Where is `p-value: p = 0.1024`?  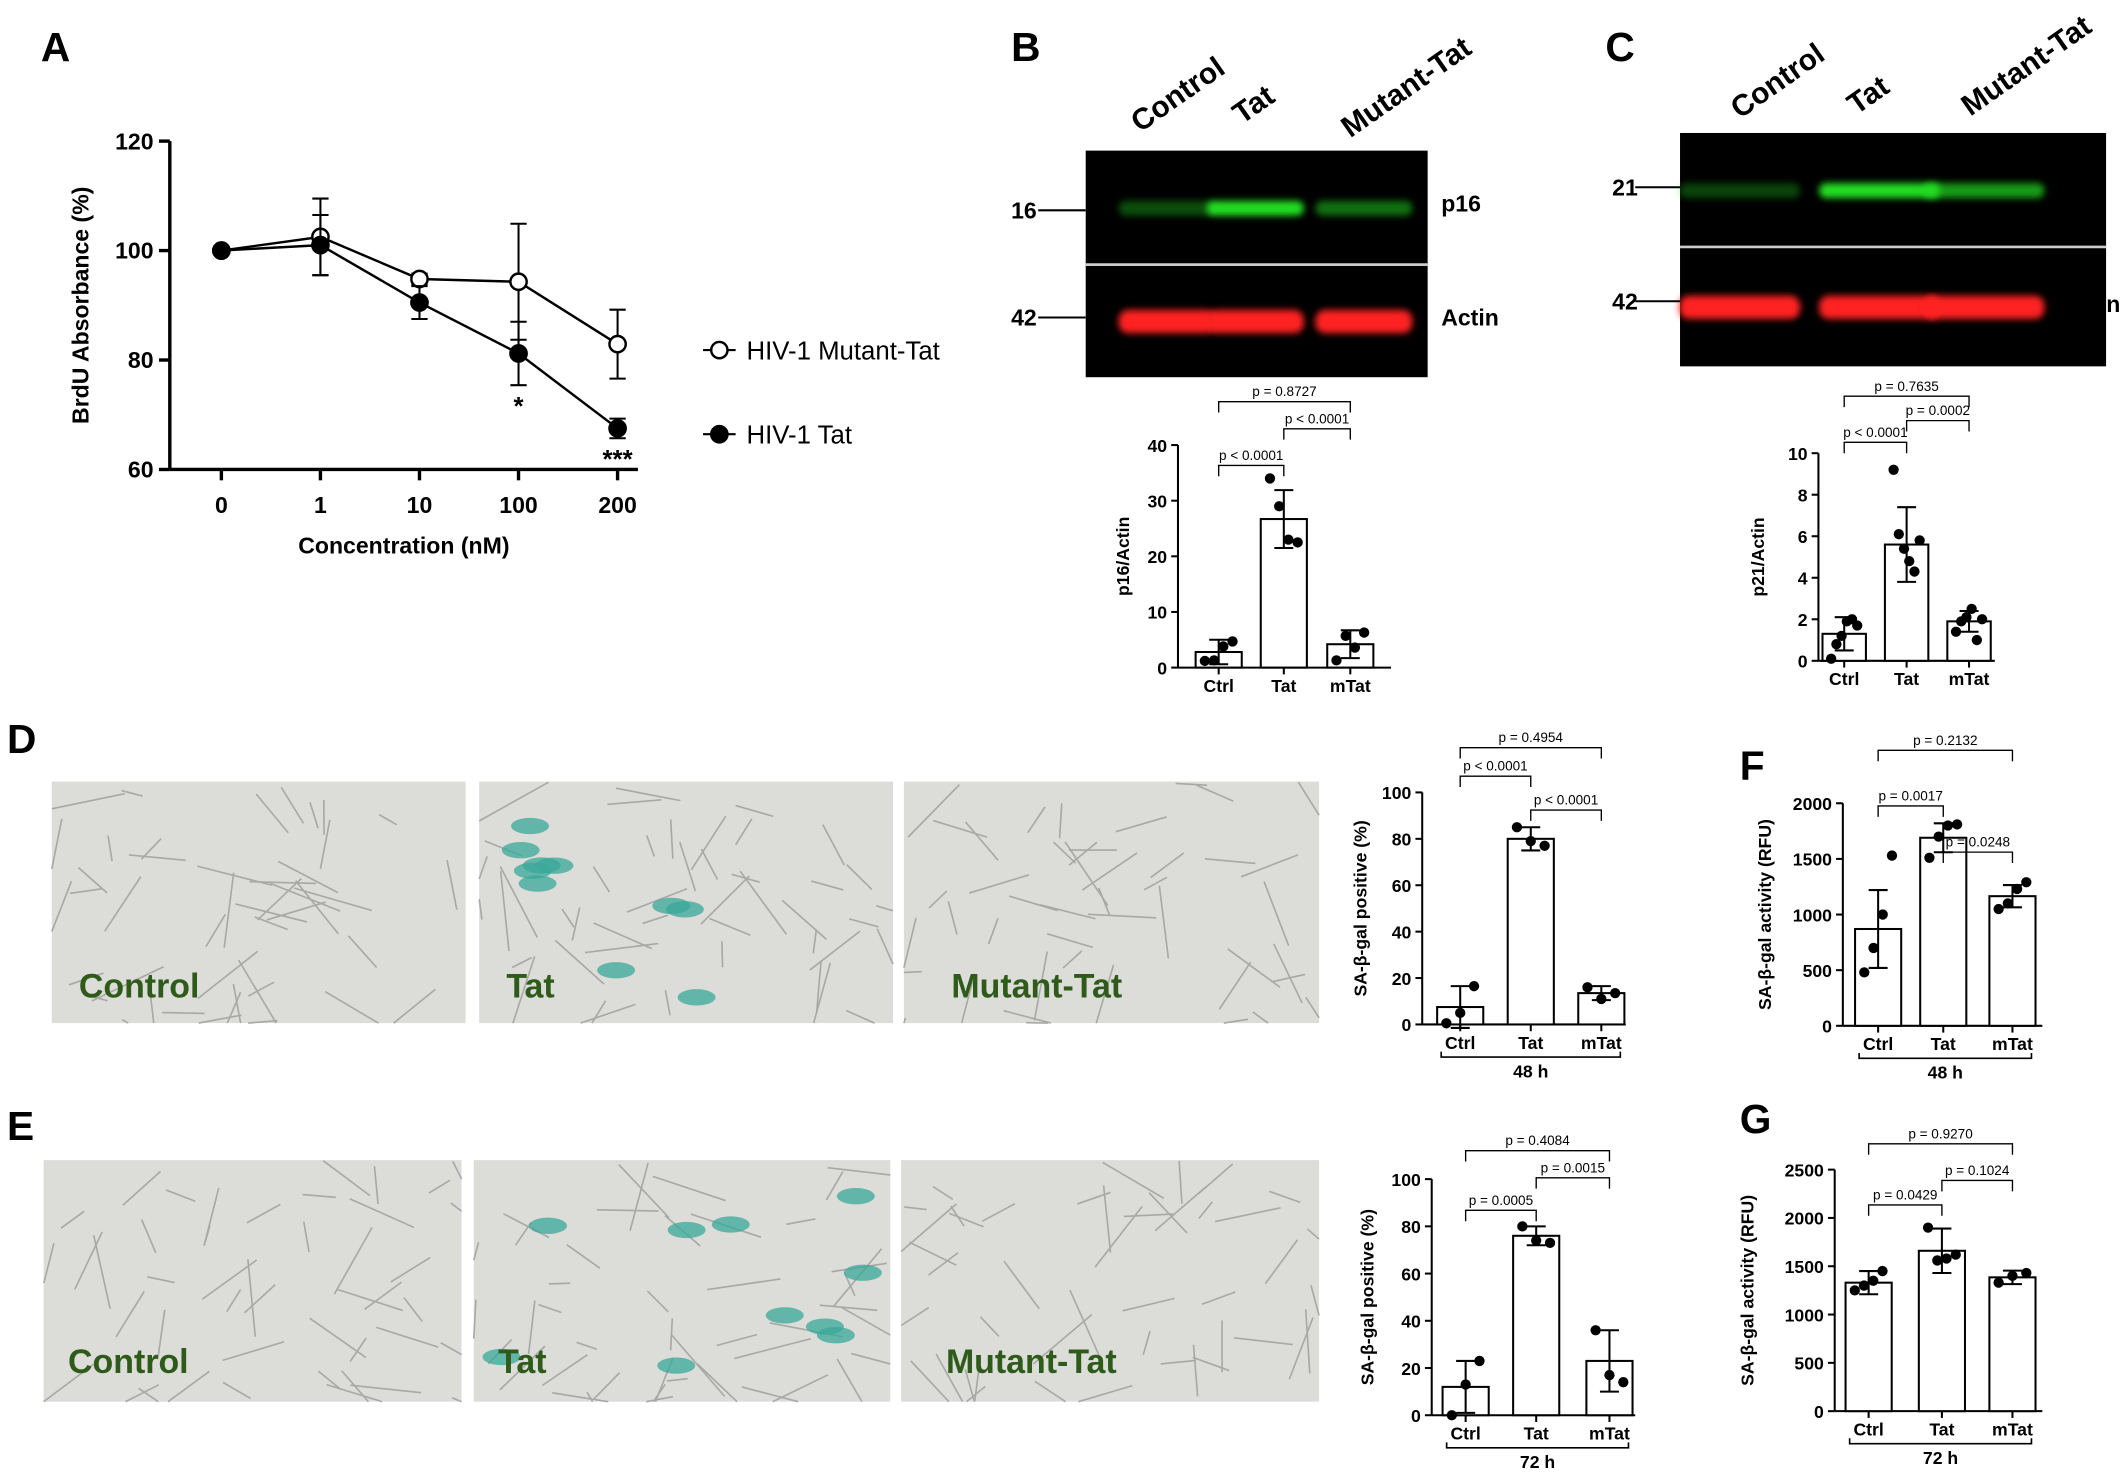
p-value: p = 0.1024 is located at coordinates (1977, 1170).